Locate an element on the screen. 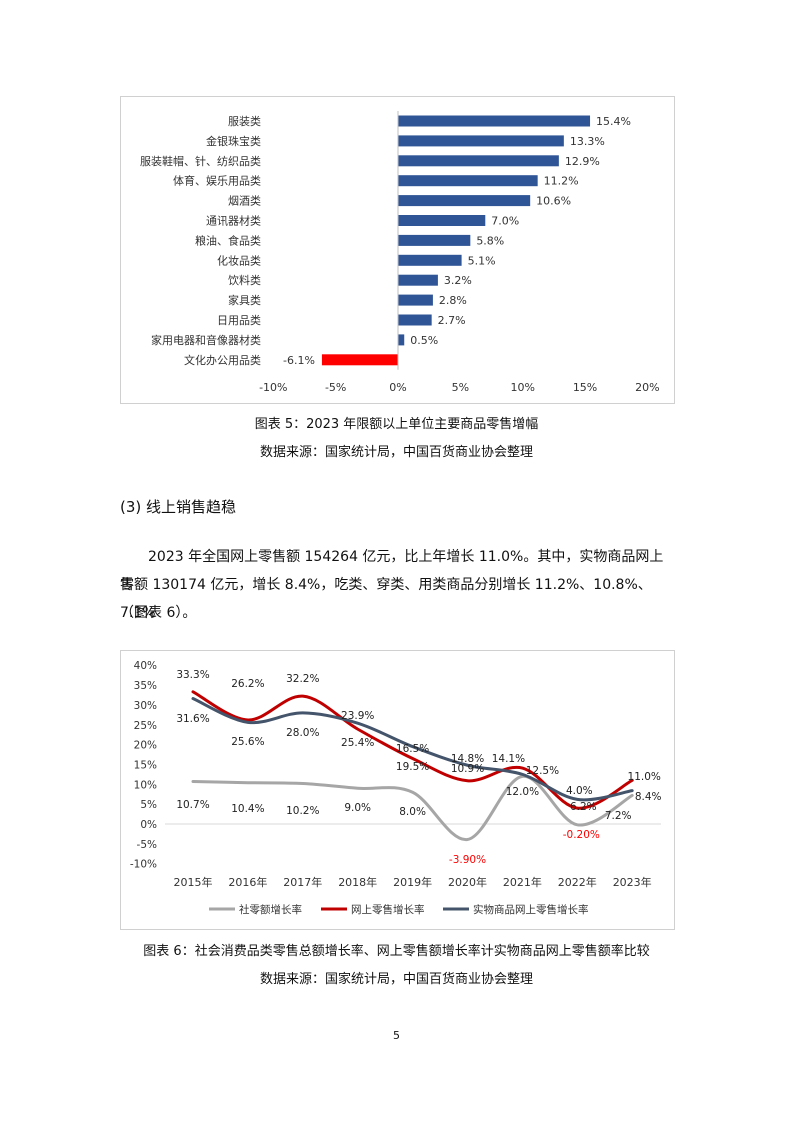  category-label: 化妆品类 is located at coordinates (239, 260).